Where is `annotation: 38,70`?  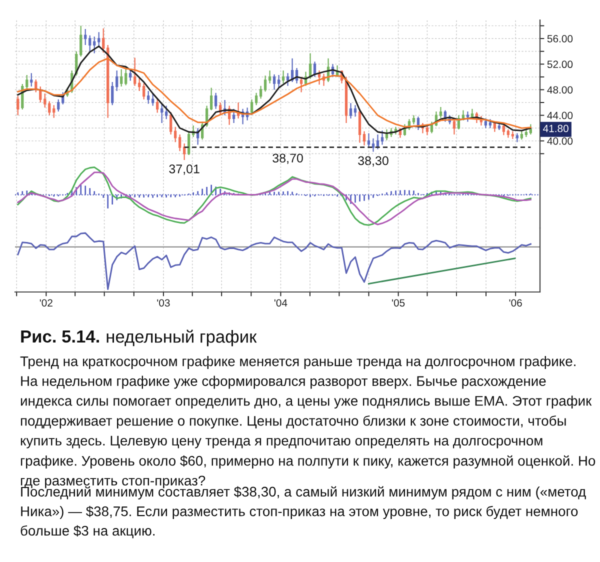 annotation: 38,70 is located at coordinates (287, 159).